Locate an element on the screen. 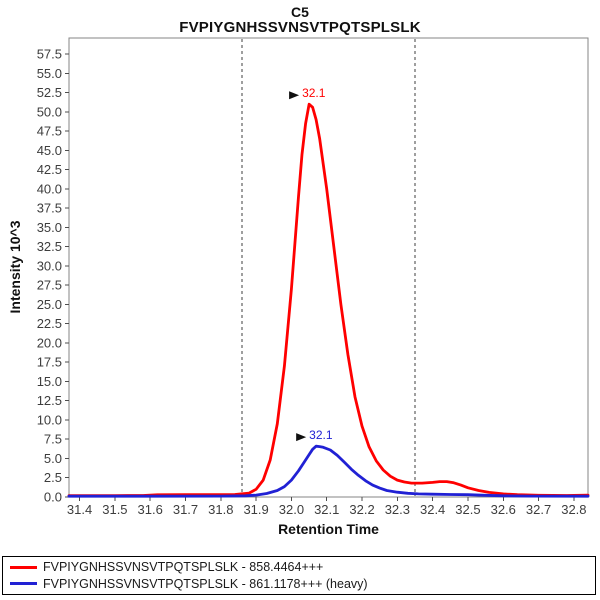 Image resolution: width=600 pixels, height=600 pixels. y-tick-label: 12.5 is located at coordinates (49, 400).